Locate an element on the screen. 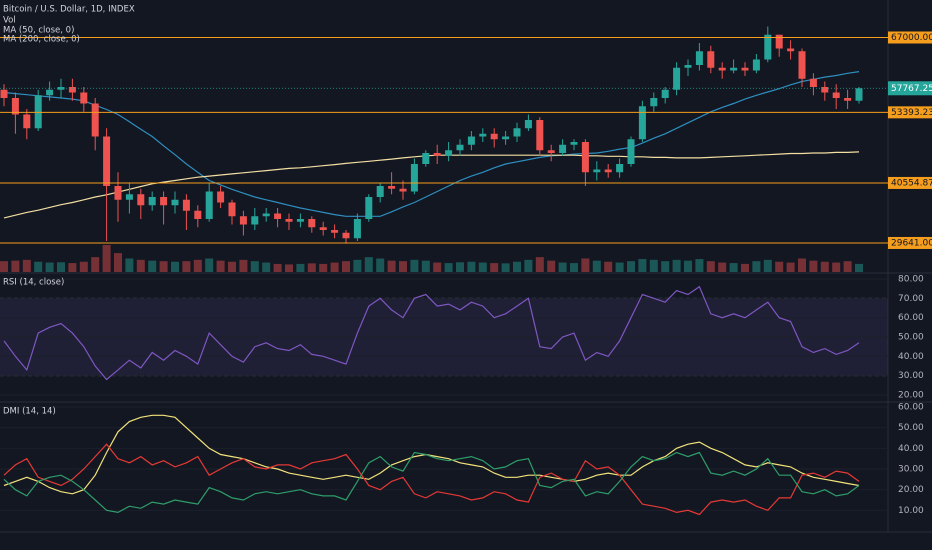  level-label: 40554.87 is located at coordinates (911, 183).